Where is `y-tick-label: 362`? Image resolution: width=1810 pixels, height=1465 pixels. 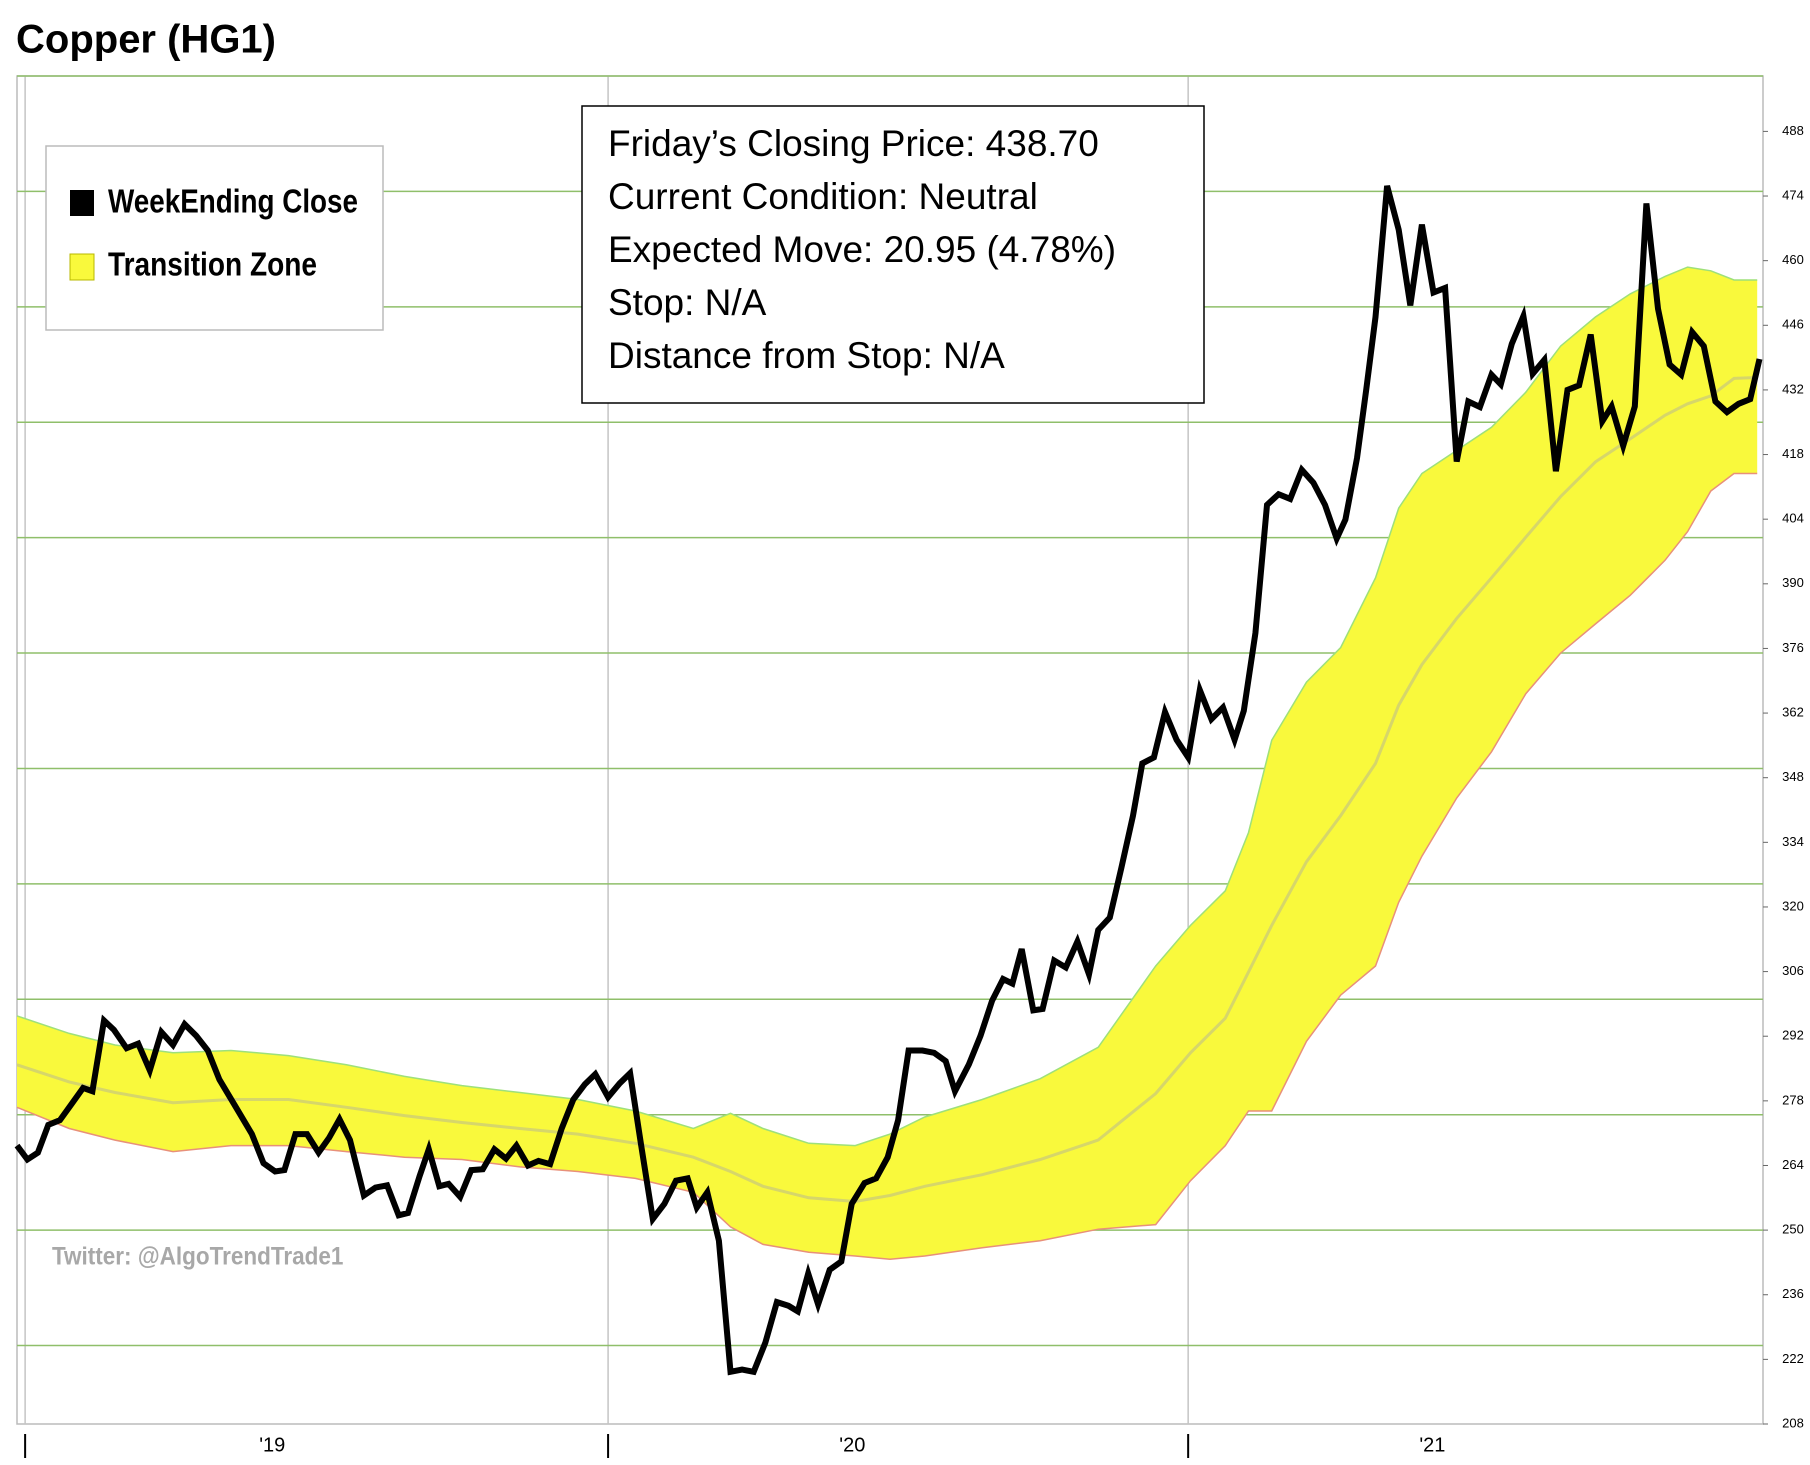 y-tick-label: 362 is located at coordinates (1793, 712).